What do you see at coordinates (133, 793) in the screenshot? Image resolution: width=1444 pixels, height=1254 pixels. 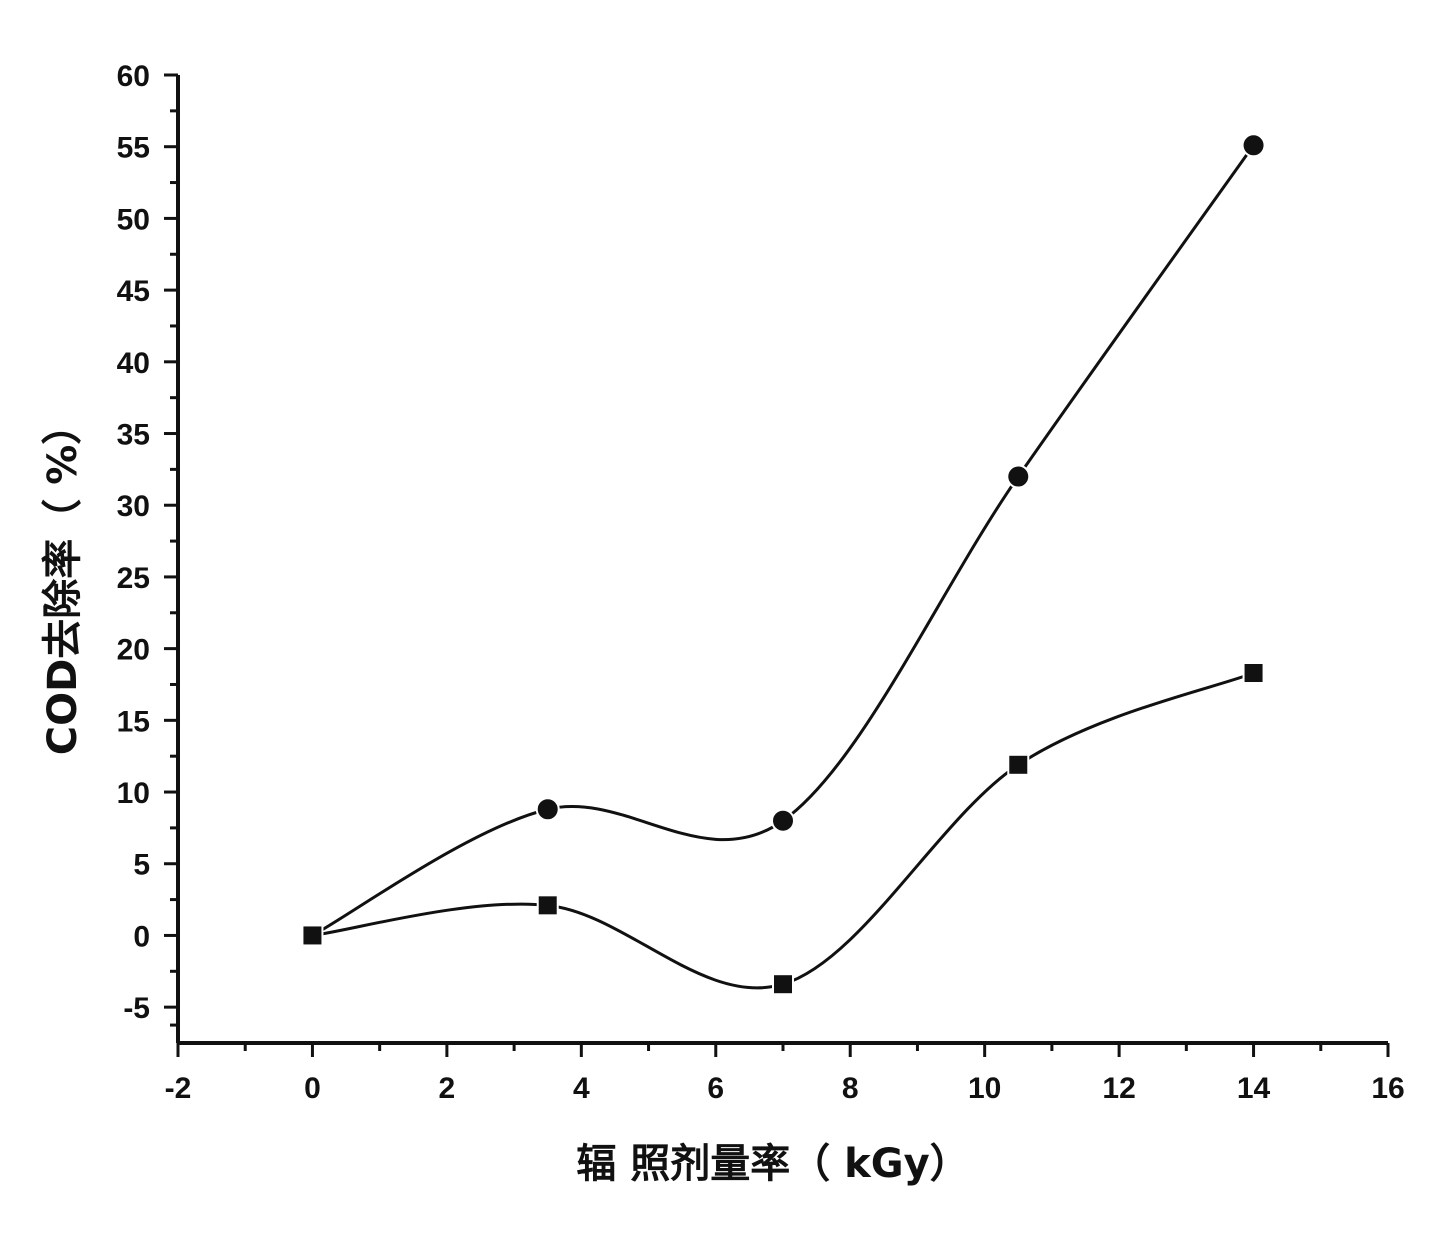 I see `y-tick-label: 10` at bounding box center [133, 793].